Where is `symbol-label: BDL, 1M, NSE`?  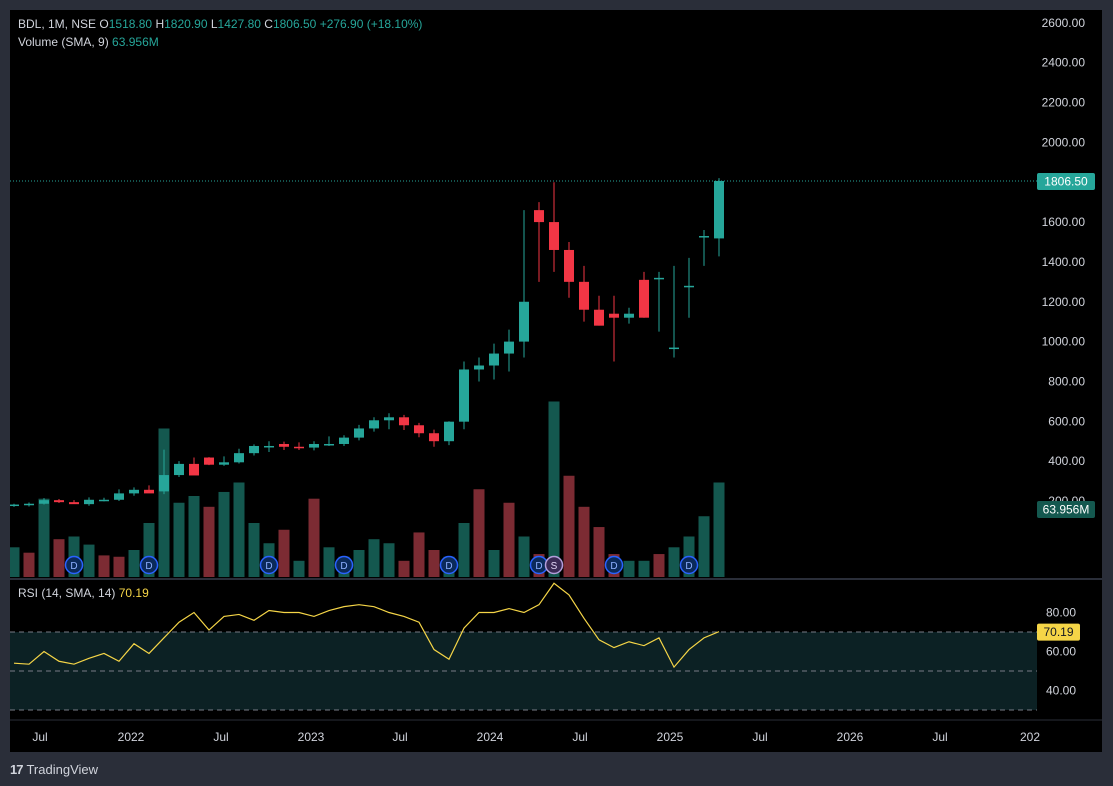
symbol-label: BDL, 1M, NSE is located at coordinates (57, 24).